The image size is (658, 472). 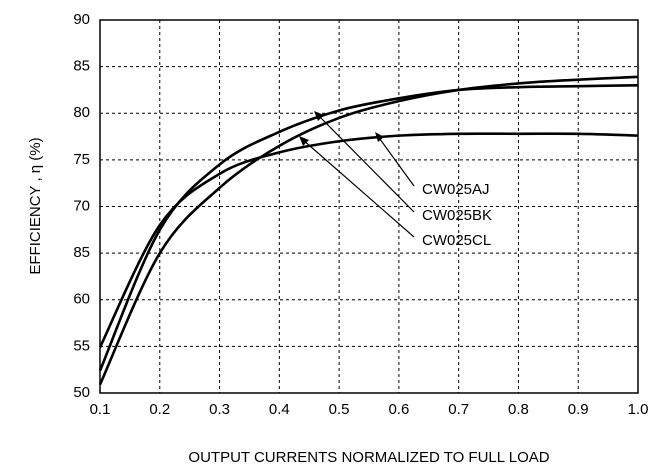 I want to click on x-tick-label: 0.3, so click(x=219, y=409).